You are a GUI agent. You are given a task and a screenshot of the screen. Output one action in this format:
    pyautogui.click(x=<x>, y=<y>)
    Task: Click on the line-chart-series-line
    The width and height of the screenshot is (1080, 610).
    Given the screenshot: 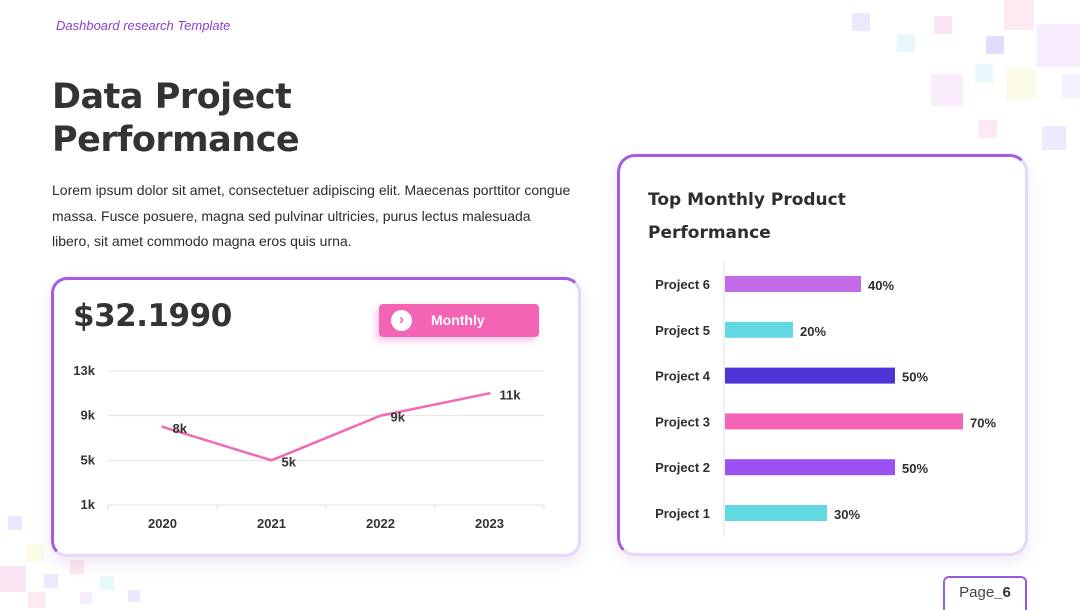 What is the action you would take?
    pyautogui.click(x=326, y=427)
    